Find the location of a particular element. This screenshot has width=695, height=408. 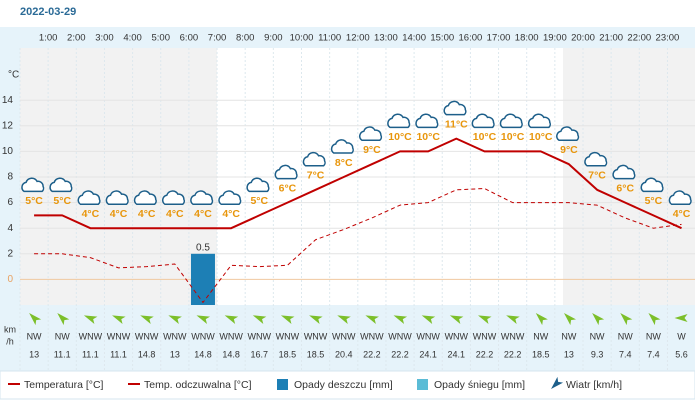

date-title: 2022-03-29 is located at coordinates (48, 12).